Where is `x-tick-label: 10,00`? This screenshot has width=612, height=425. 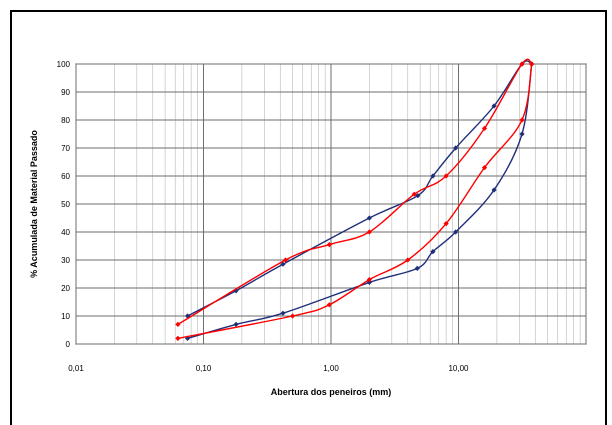
x-tick-label: 10,00 is located at coordinates (458, 368).